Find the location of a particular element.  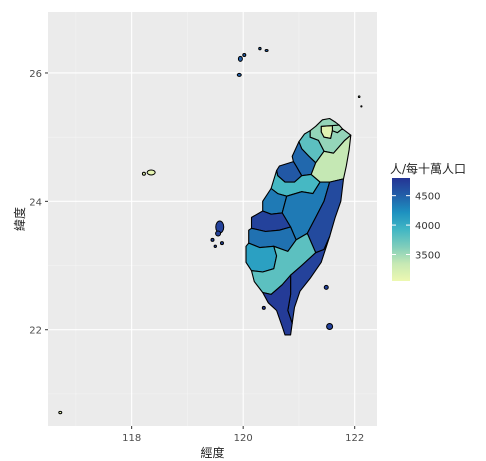

y-axis-title: 緯度 is located at coordinates (19, 219).